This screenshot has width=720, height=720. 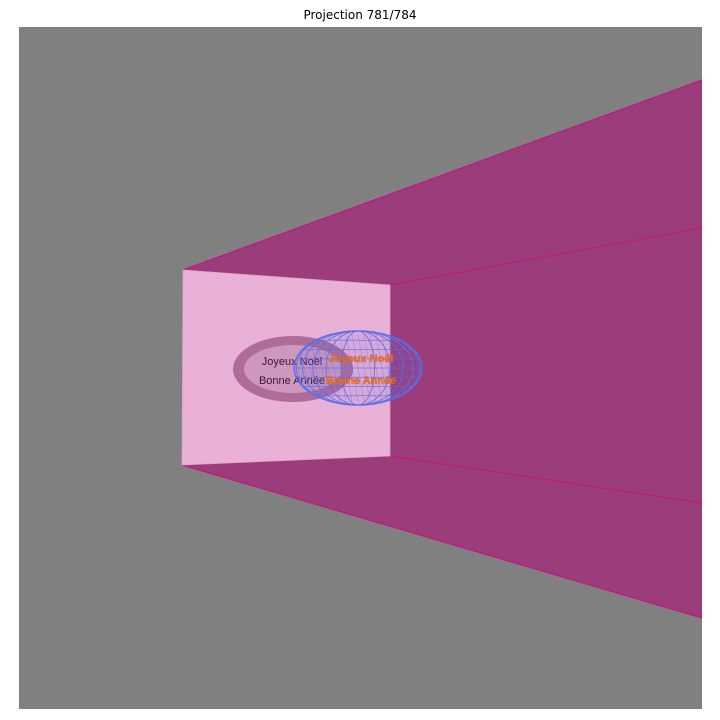 I want to click on back-wall-text-line2: Bonne Année, so click(x=292, y=381).